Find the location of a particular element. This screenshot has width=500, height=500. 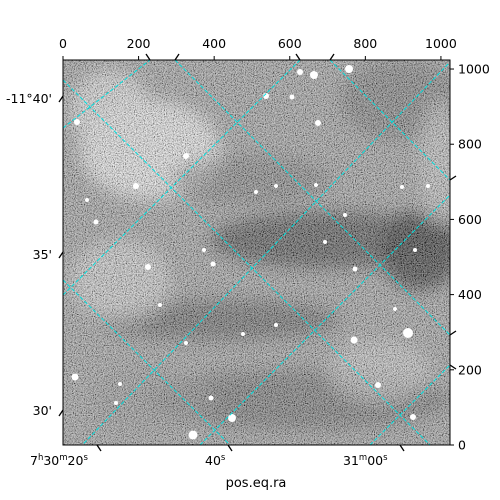

top-tick-label: 0 is located at coordinates (63, 43).